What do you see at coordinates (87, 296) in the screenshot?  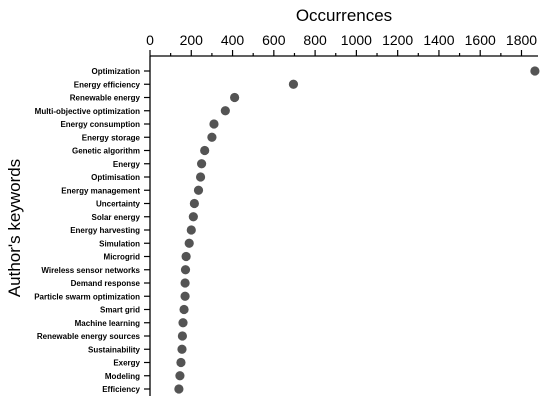 I see `y-tick-label: Particle swarm optimization` at bounding box center [87, 296].